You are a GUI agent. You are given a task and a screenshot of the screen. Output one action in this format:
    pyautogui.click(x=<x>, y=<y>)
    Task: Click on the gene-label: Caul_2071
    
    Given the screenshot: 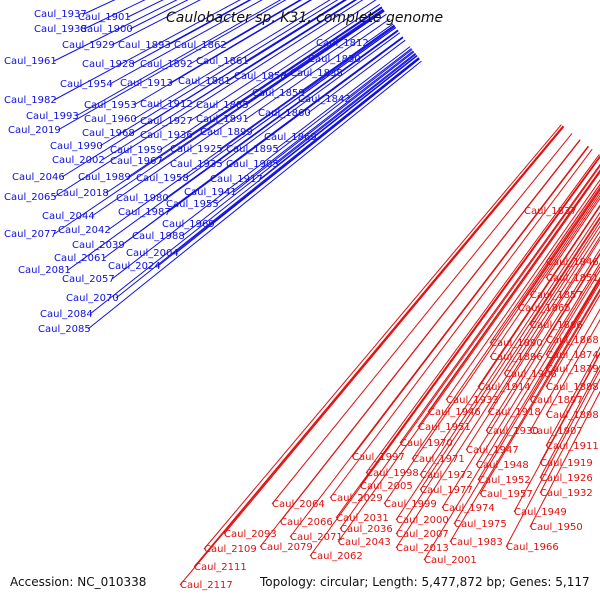 What is the action you would take?
    pyautogui.click(x=316, y=537)
    